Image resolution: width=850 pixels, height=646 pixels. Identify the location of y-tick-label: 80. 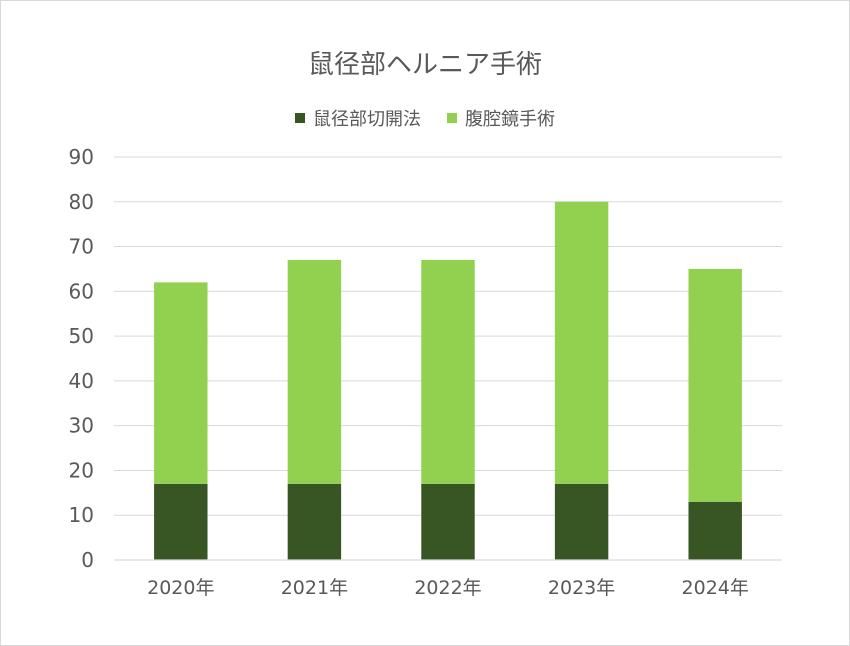
(81, 202).